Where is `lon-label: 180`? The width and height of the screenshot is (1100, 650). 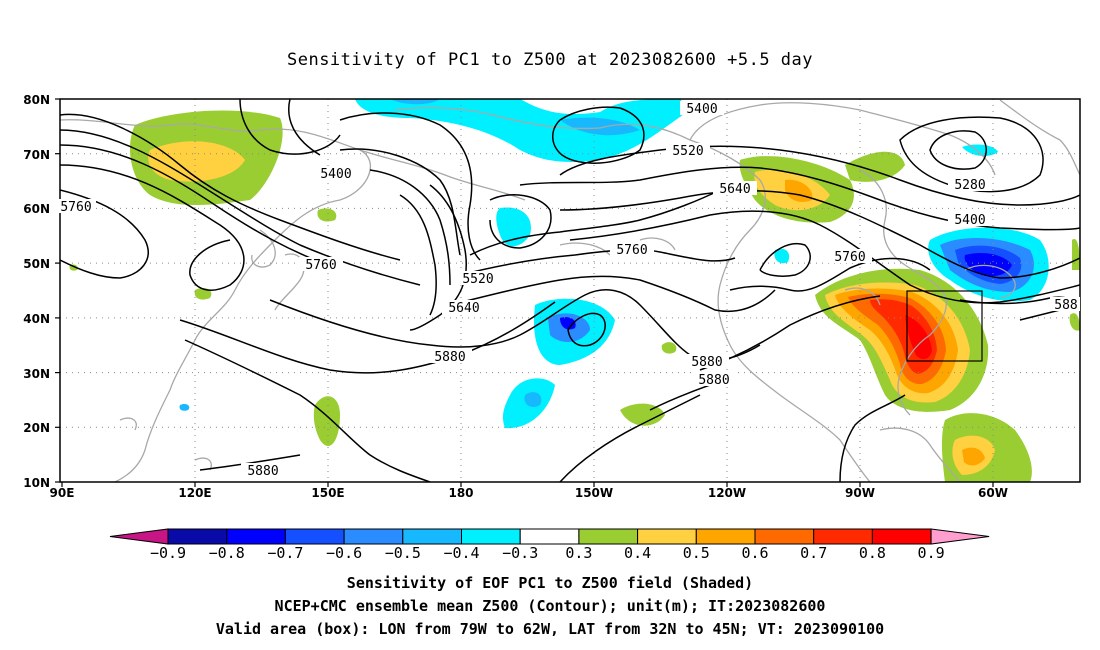 lon-label: 180 is located at coordinates (460, 493).